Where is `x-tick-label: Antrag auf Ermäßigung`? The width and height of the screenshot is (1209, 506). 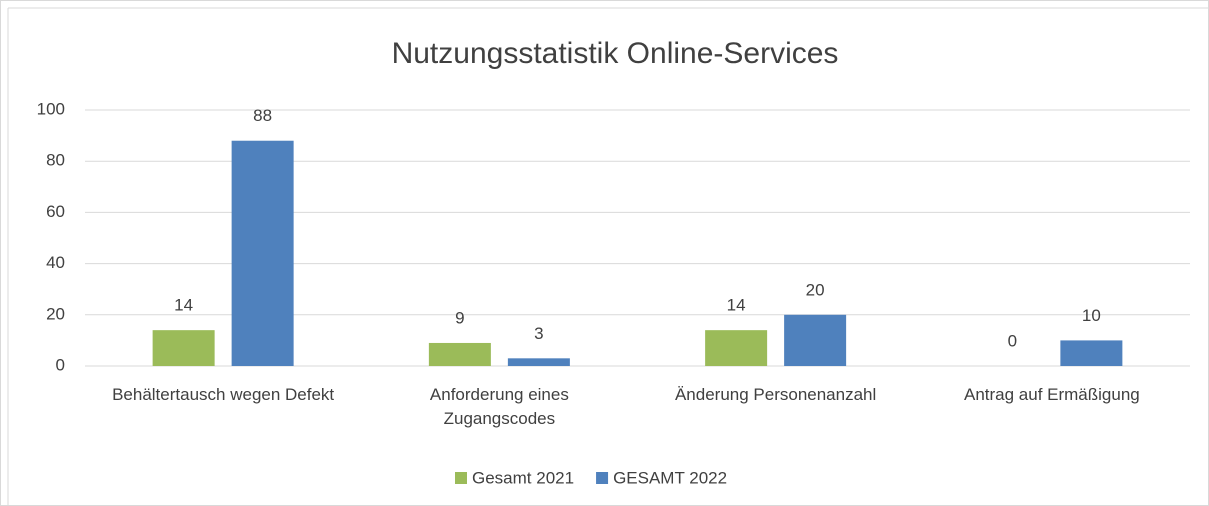 x-tick-label: Antrag auf Ermäßigung is located at coordinates (1051, 394).